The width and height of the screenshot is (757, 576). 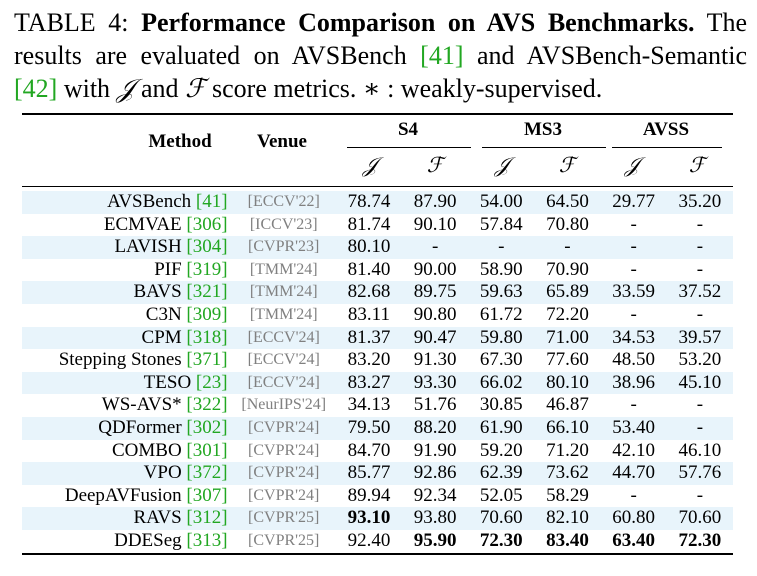 I want to click on method-cite: [371], so click(x=207, y=360).